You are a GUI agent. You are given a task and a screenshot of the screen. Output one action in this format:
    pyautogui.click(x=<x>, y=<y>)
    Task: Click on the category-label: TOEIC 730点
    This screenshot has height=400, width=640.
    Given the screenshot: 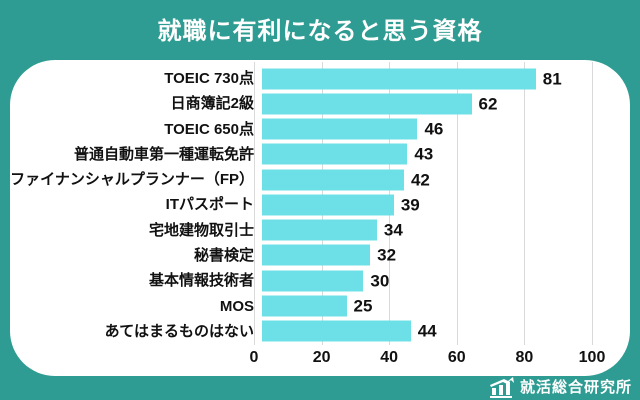 What is the action you would take?
    pyautogui.click(x=209, y=79)
    